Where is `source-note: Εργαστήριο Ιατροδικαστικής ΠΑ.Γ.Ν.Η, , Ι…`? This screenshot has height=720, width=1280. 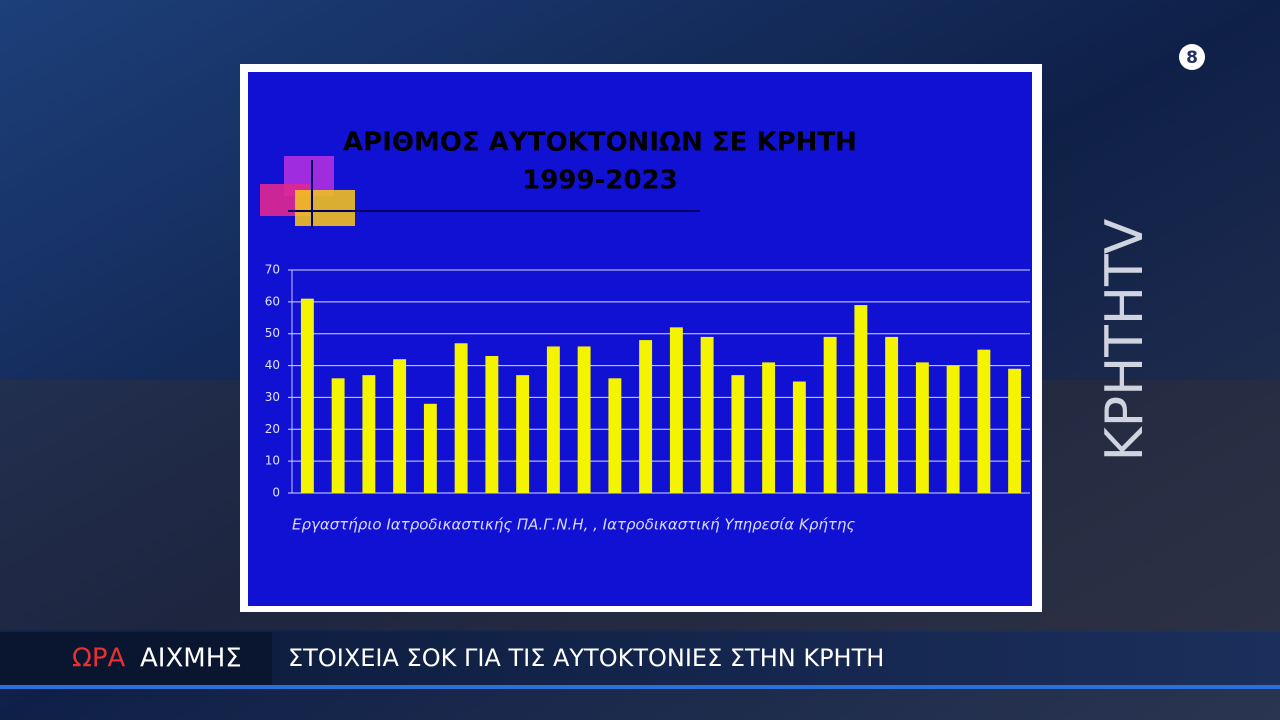
source-note: Εργαστήριο Ιατροδικαστικής ΠΑ.Γ.Ν.Η, , Ι… is located at coordinates (573, 525).